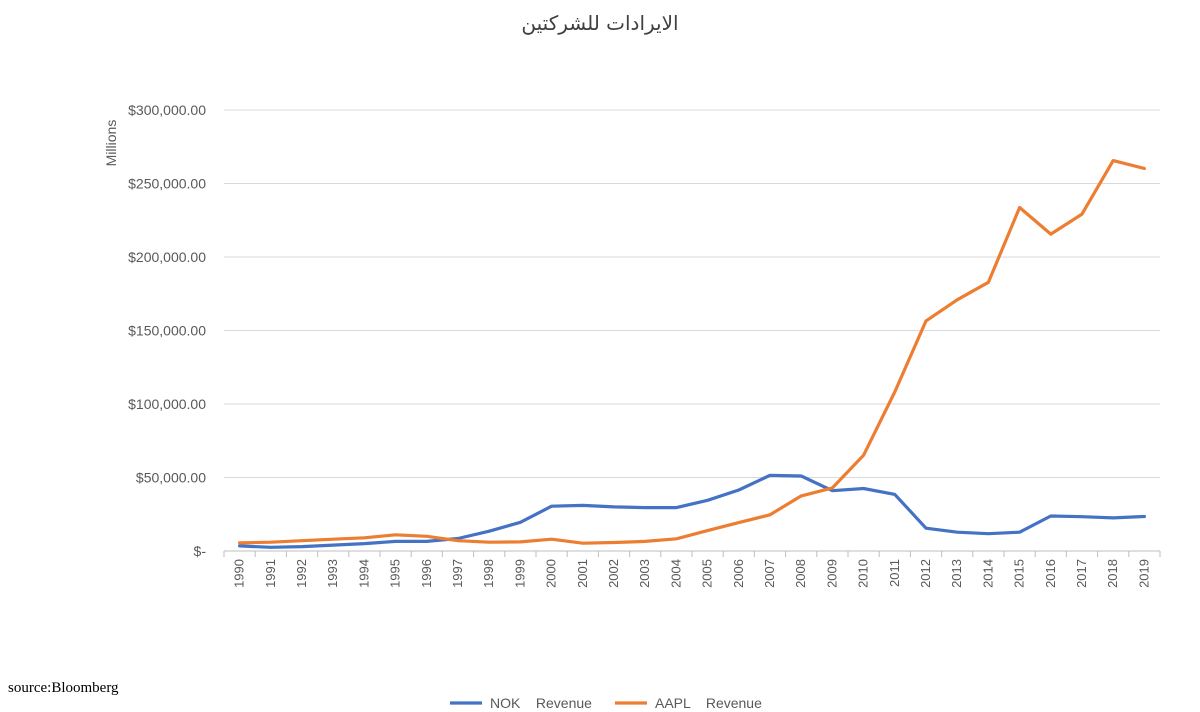 This screenshot has width=1200, height=712. What do you see at coordinates (167, 404) in the screenshot?
I see `y-tick-label: $100,000.00` at bounding box center [167, 404].